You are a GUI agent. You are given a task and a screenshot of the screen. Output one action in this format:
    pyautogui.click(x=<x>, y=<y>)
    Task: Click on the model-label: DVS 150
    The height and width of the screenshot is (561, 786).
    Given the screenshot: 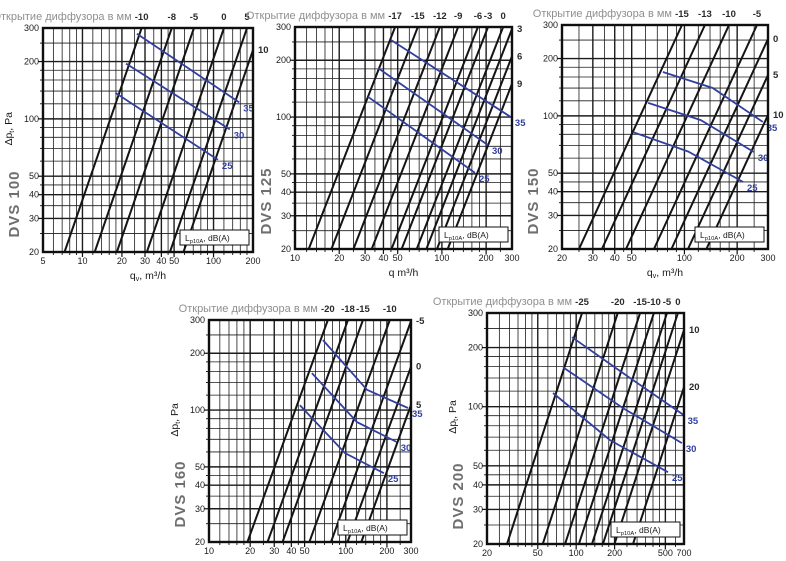 What is the action you would take?
    pyautogui.click(x=533, y=200)
    